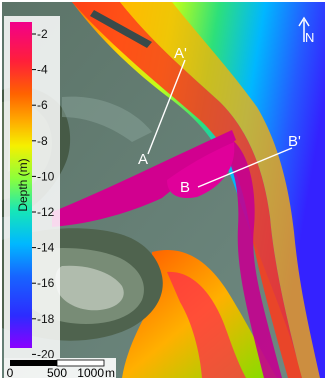 This screenshot has height=380, width=327. Describe the element at coordinates (42, 34) in the screenshot. I see `legend-tick-label: -2` at that location.